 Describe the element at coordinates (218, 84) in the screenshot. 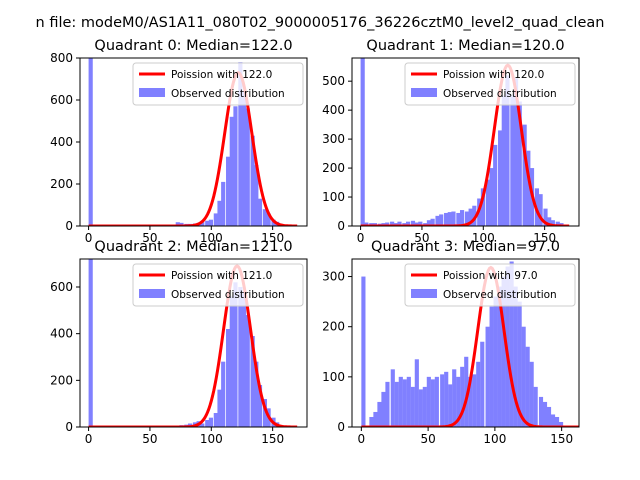

I see `legend: Poission with 122.0 Observed distribution` at that location.